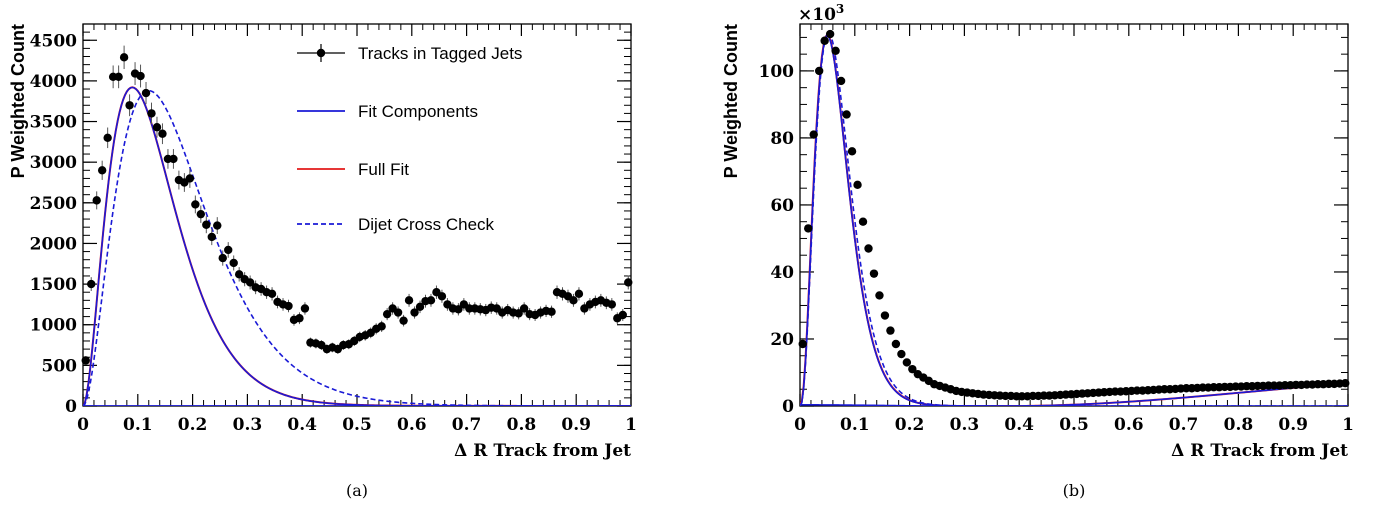 The height and width of the screenshot is (506, 1378). What do you see at coordinates (440, 53) in the screenshot?
I see `legend-label: Tracks in Tagged Jets` at bounding box center [440, 53].